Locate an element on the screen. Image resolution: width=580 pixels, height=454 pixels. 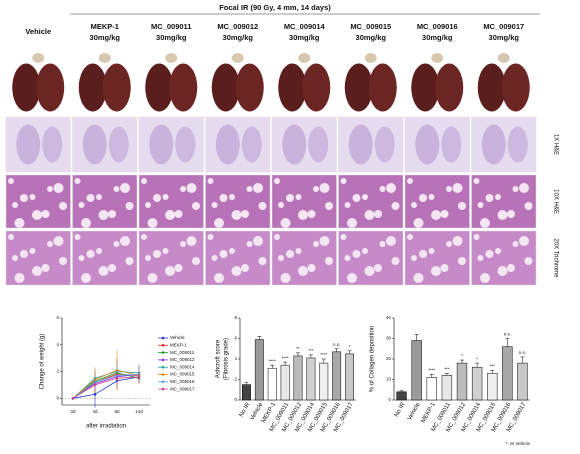
legend-label: MC_009017 is located at coordinates (182, 388).